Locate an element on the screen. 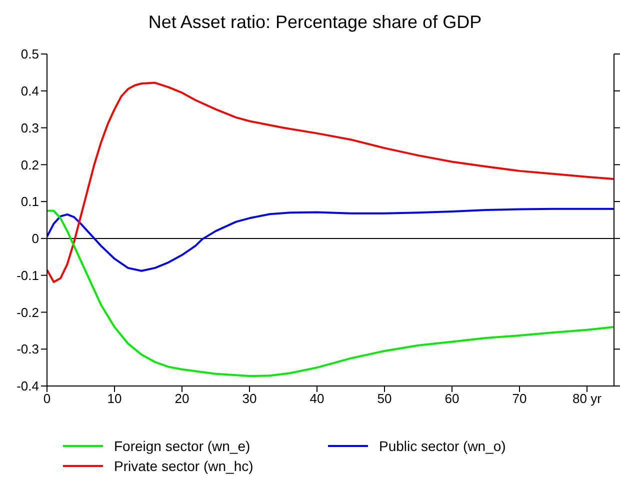 This screenshot has width=630, height=484. y-tick-label: 0.3 is located at coordinates (29, 128).